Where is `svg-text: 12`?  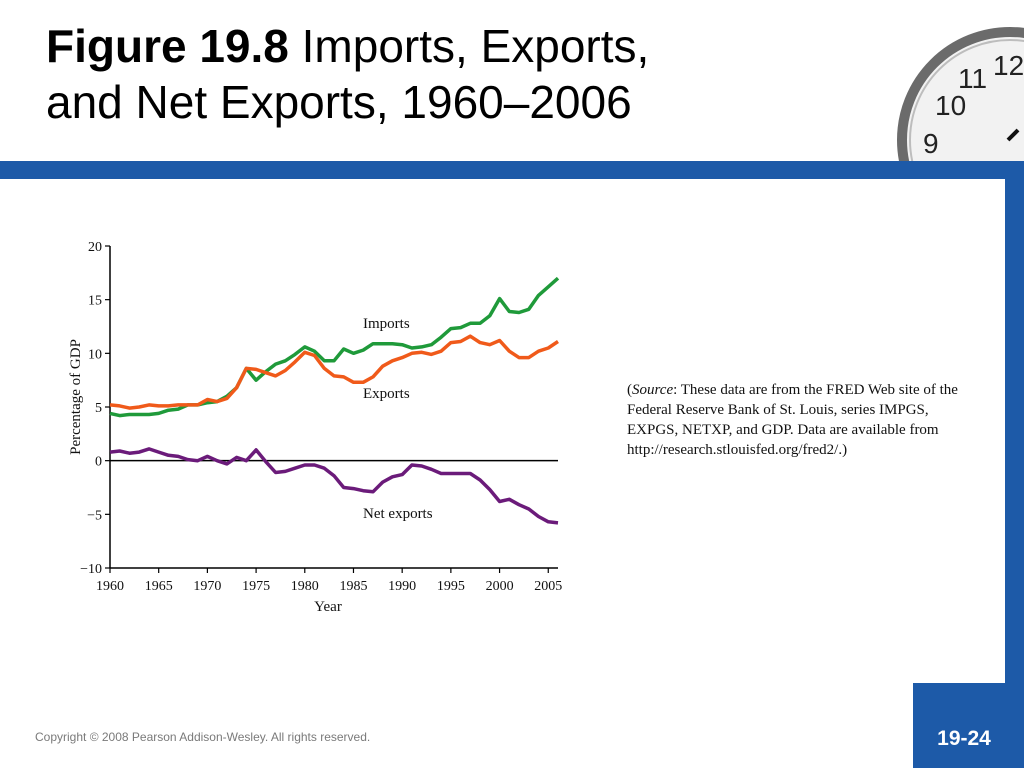 svg-text: 12 is located at coordinates (1008, 65).